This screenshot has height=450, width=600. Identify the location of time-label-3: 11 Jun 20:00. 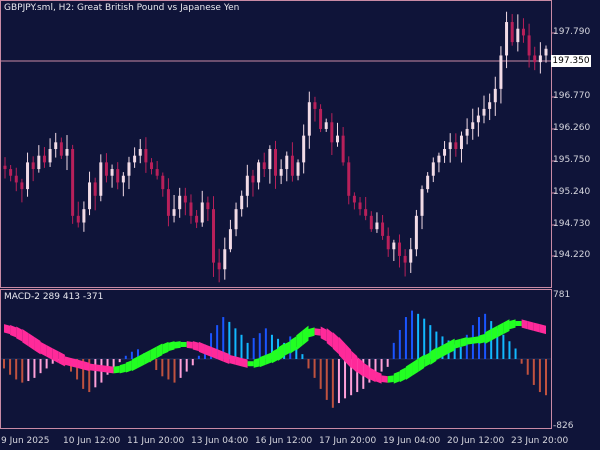
(156, 441).